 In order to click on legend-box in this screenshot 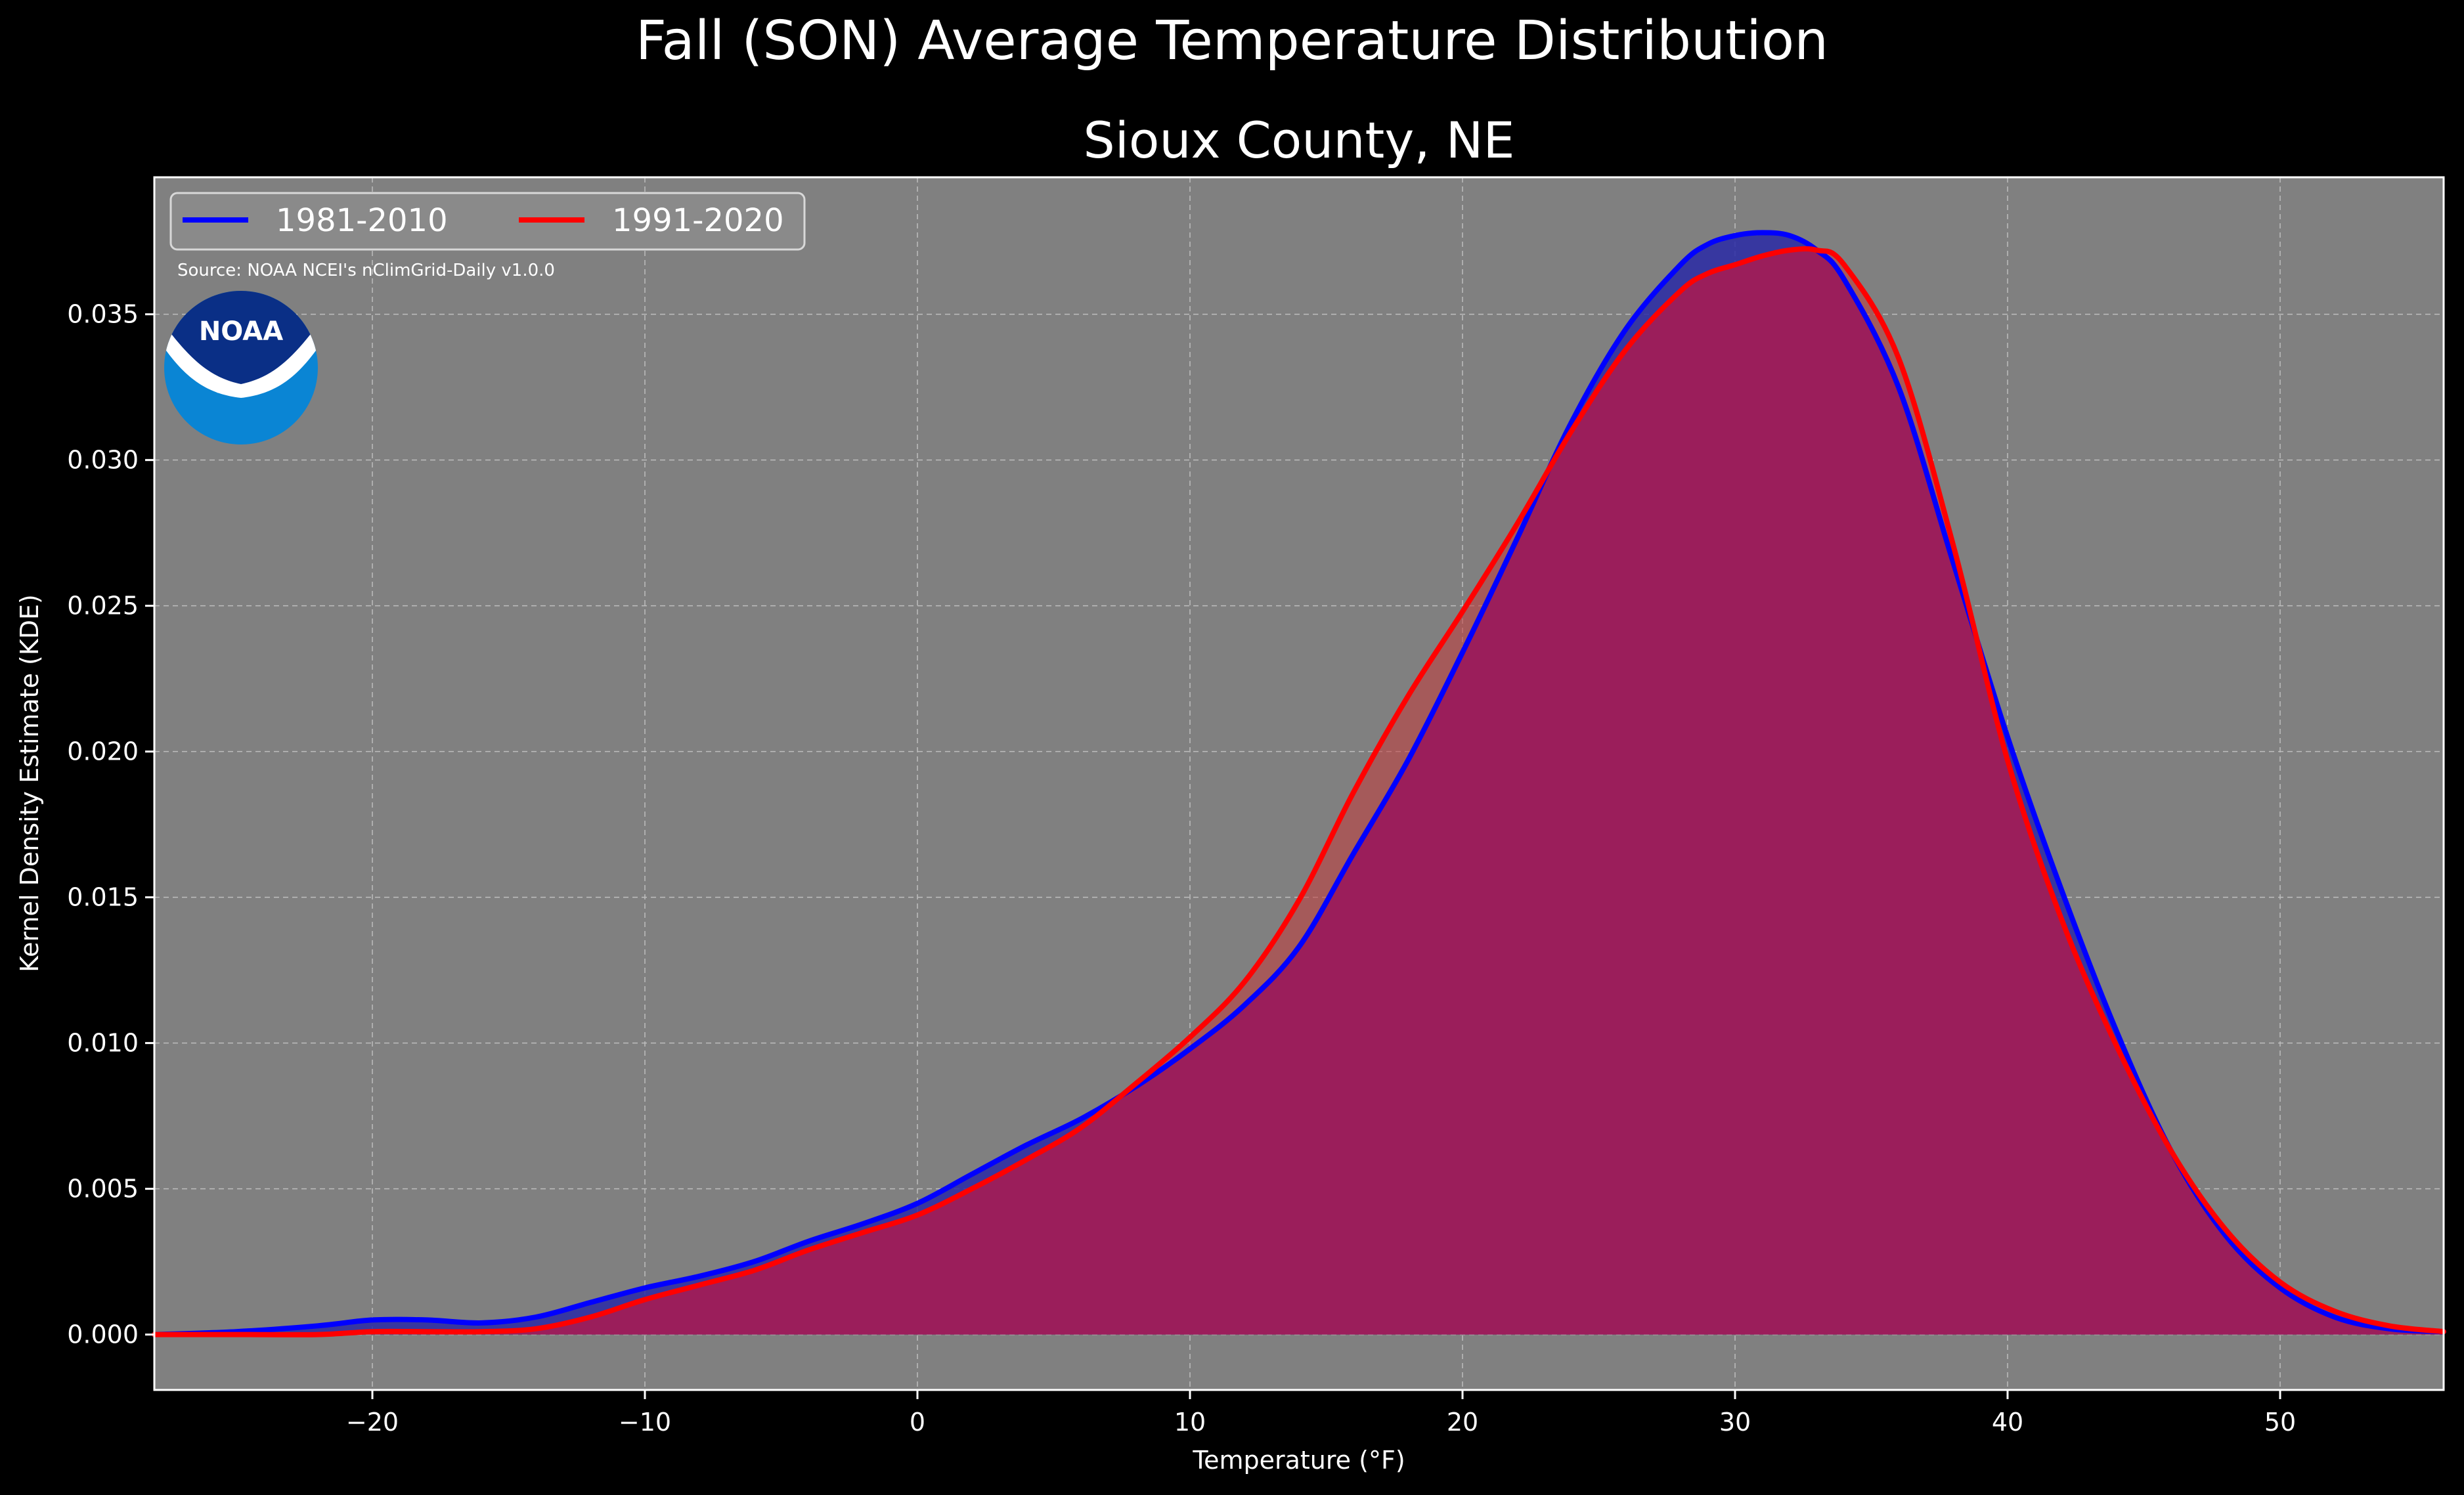, I will do `click(488, 221)`.